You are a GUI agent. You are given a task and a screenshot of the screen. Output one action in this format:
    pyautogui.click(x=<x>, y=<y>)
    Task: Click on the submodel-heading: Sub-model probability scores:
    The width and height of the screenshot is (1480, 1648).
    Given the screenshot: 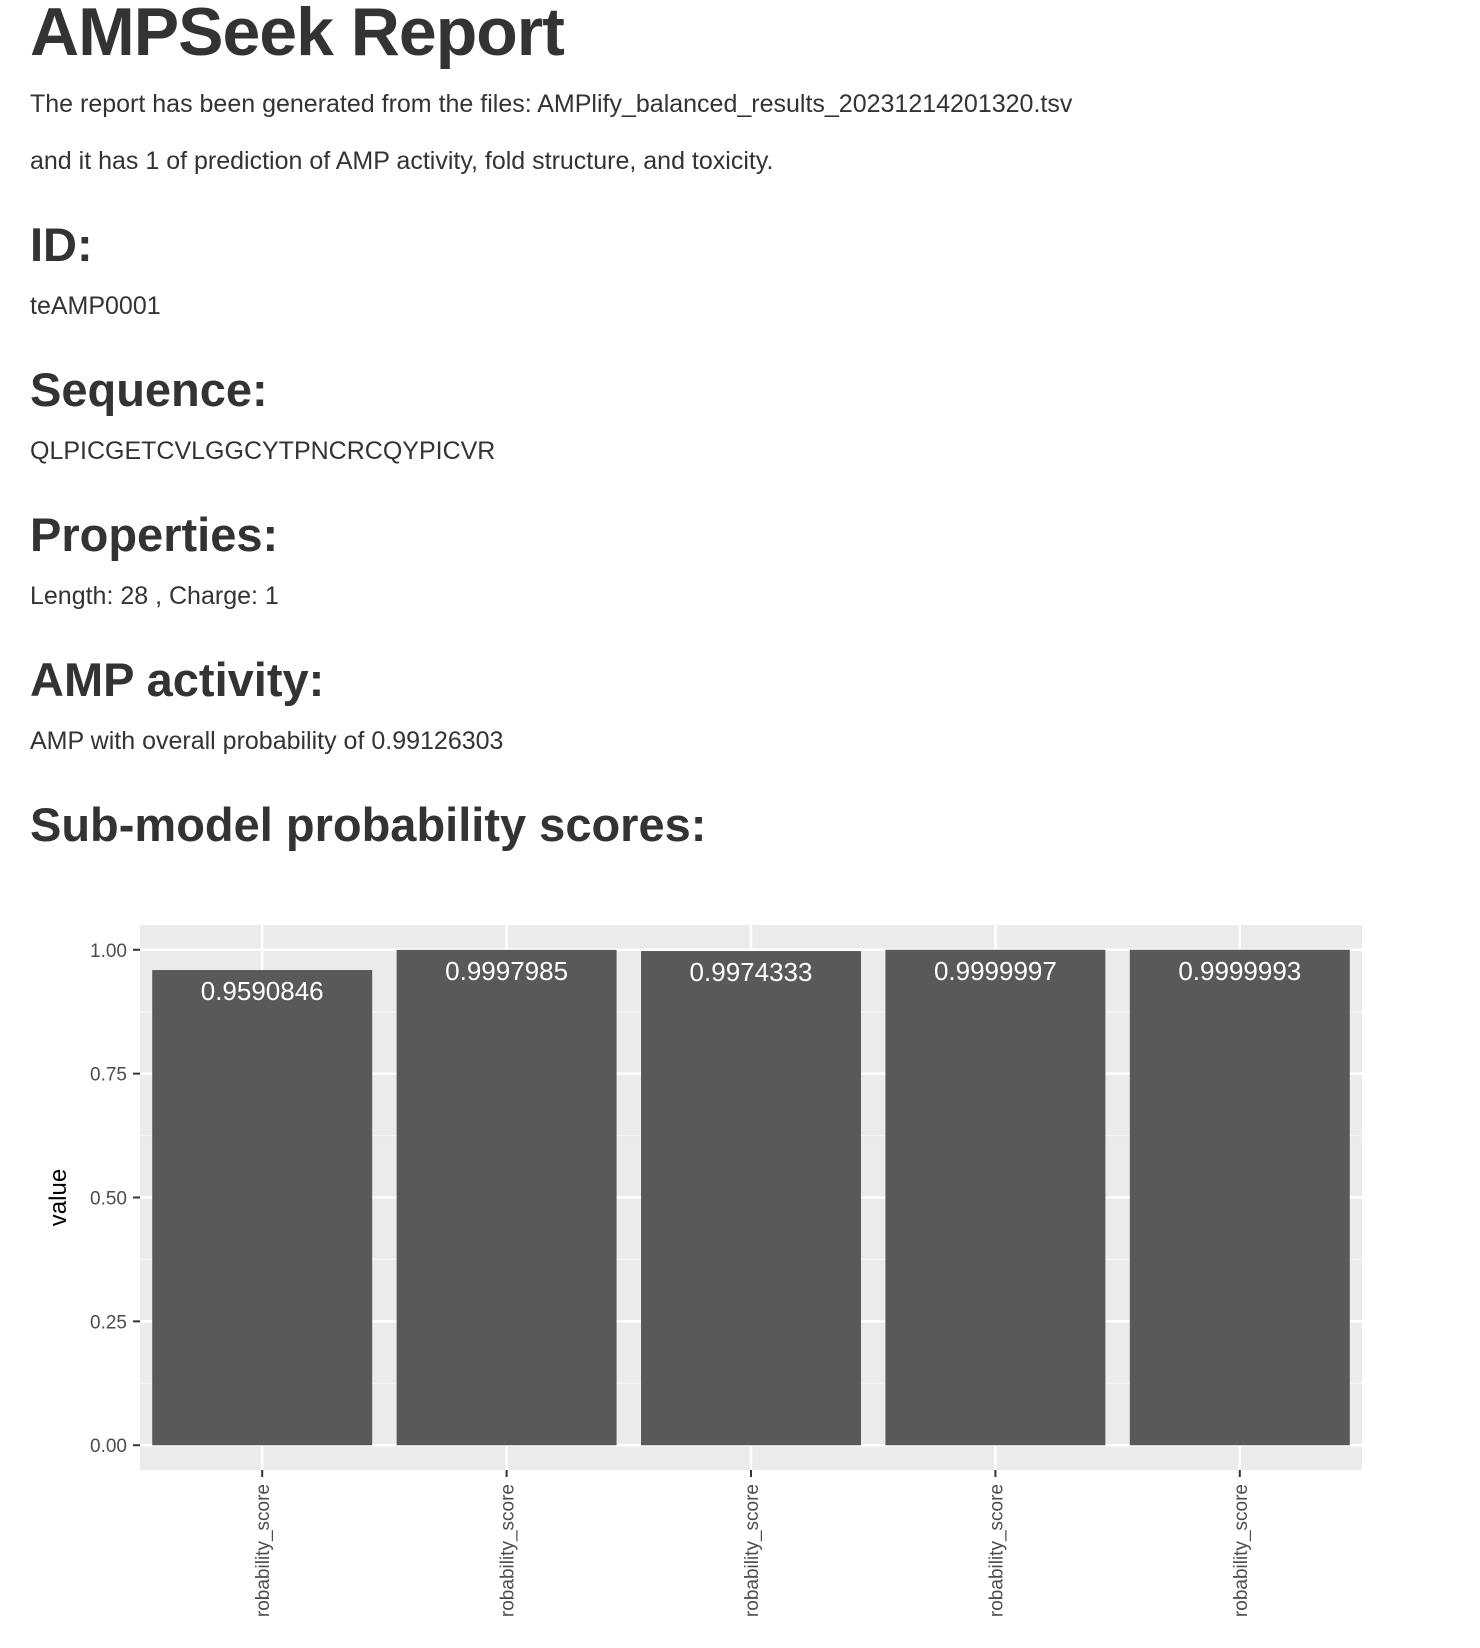 What is the action you would take?
    pyautogui.click(x=368, y=824)
    